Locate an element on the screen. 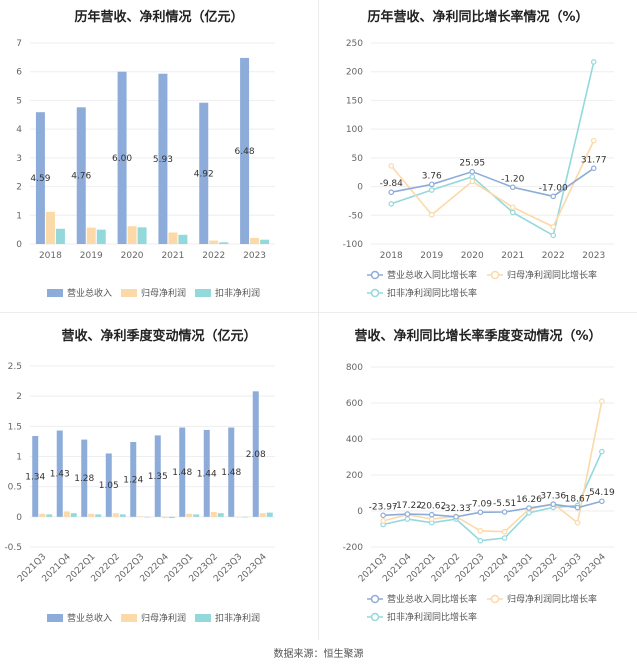 The width and height of the screenshot is (637, 668). vertical-divider is located at coordinates (318, 320).